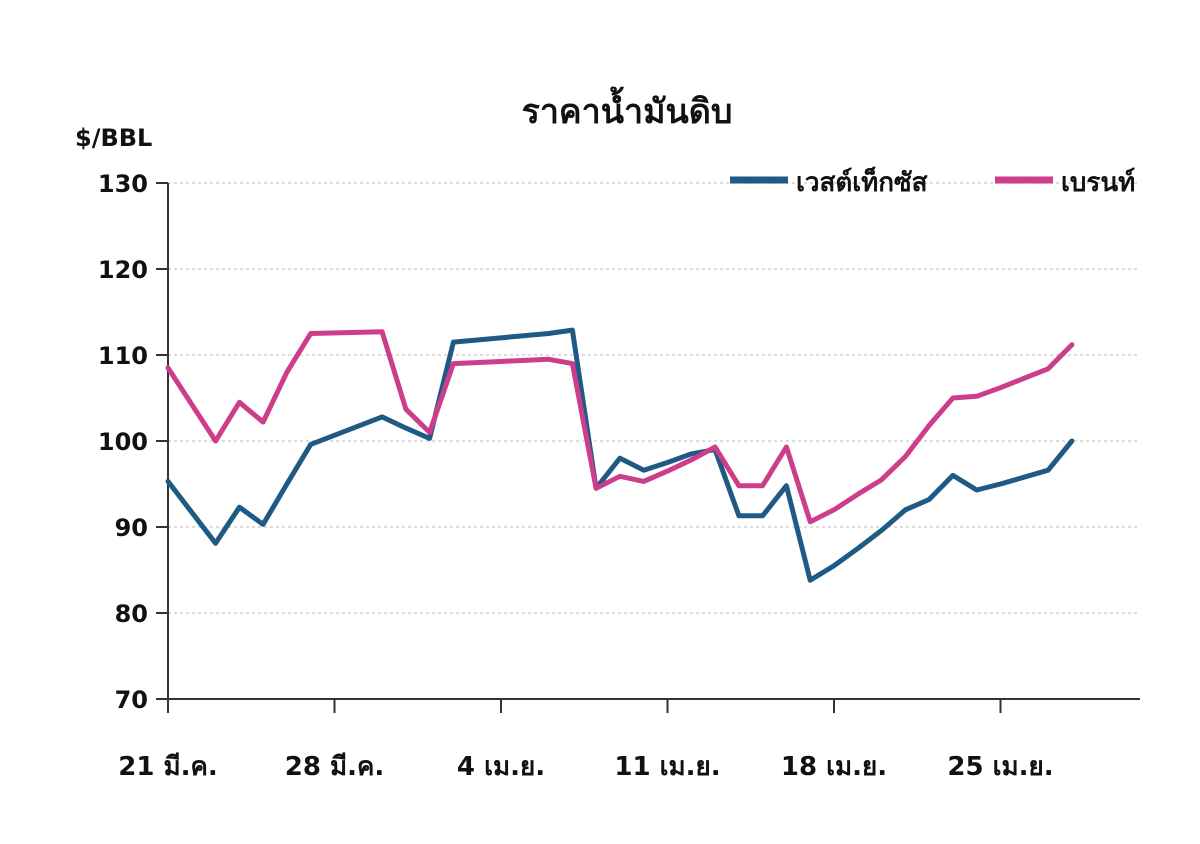 The image size is (1200, 844). Describe the element at coordinates (131, 614) in the screenshot. I see `y-tick-label: 80` at that location.